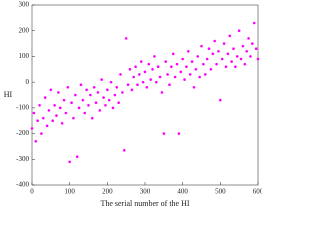 This screenshot has height=240, width=320. I want to click on y-tick-label: -200, so click(22, 133).